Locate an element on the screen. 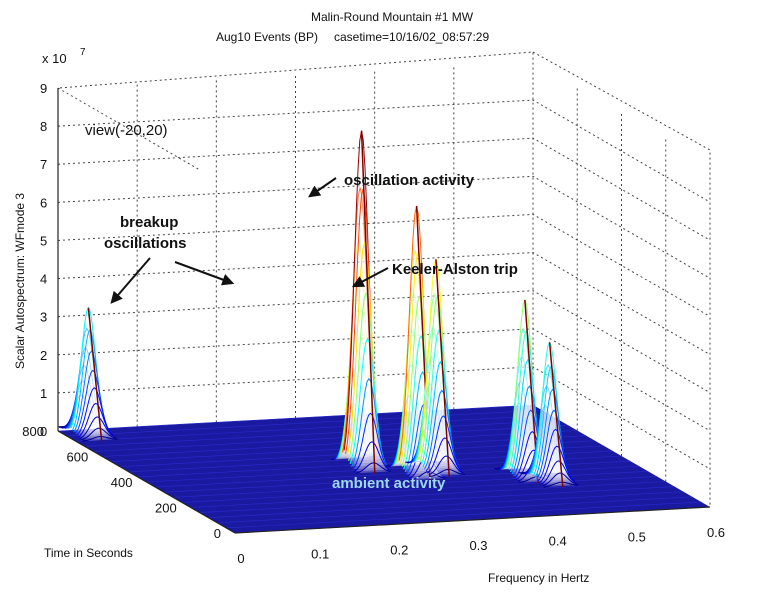 Image resolution: width=773 pixels, height=614 pixels. arrow-keeler is located at coordinates (370, 277).